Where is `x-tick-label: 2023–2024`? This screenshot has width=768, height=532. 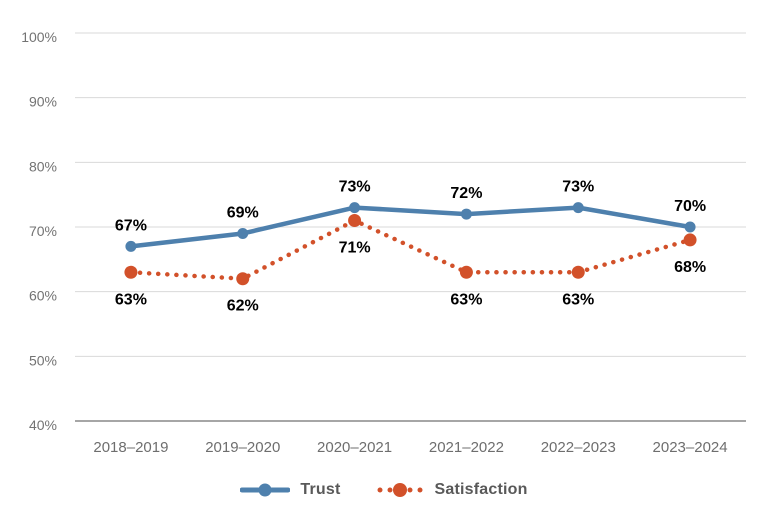 x-tick-label: 2023–2024 is located at coordinates (690, 447).